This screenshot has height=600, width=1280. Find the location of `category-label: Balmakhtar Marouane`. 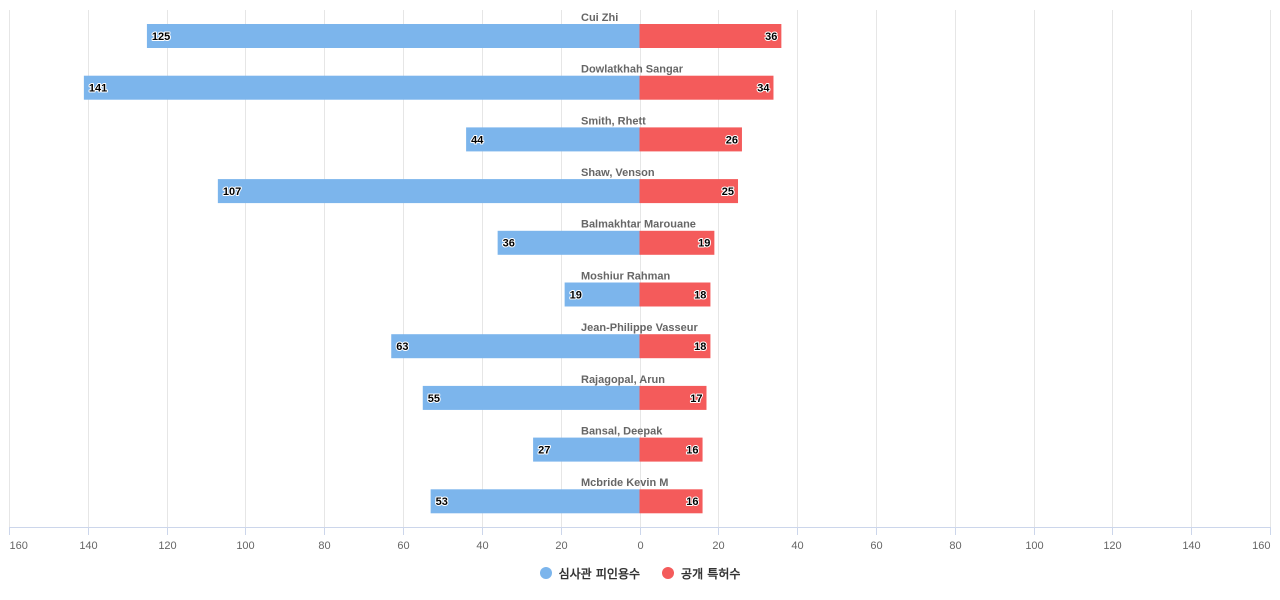

category-label: Balmakhtar Marouane is located at coordinates (638, 225).